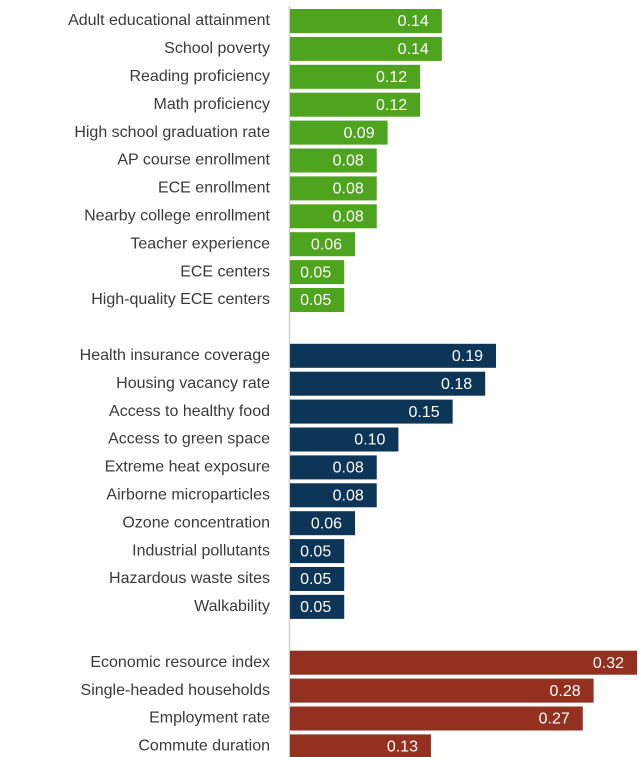 This screenshot has height=757, width=639. Describe the element at coordinates (180, 662) in the screenshot. I see `category-label: Economic resource index` at that location.